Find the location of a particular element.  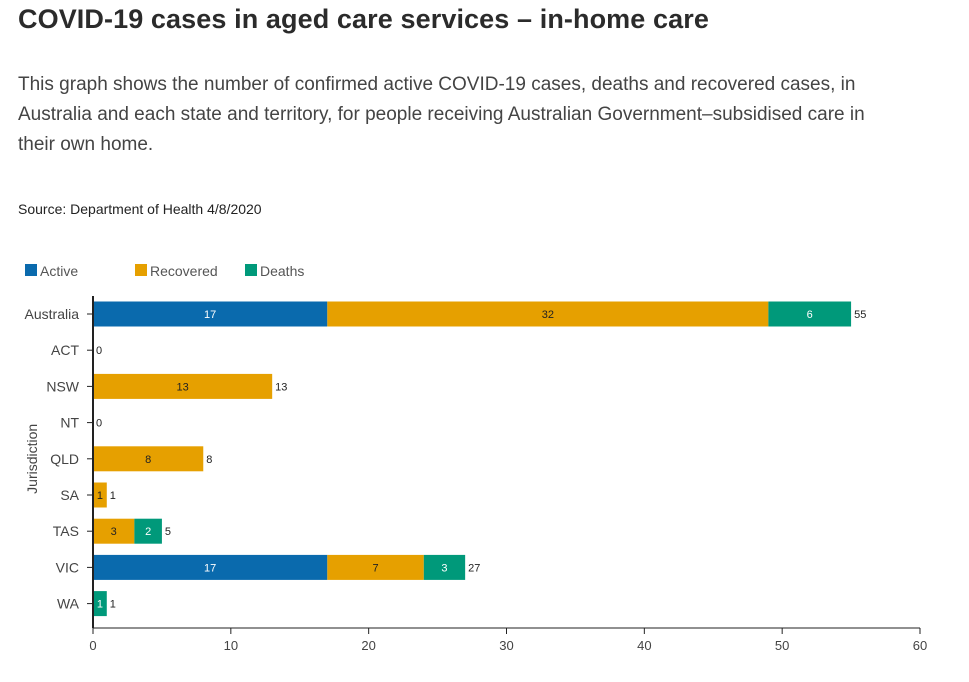

total-label-nt: 0 is located at coordinates (99, 424).